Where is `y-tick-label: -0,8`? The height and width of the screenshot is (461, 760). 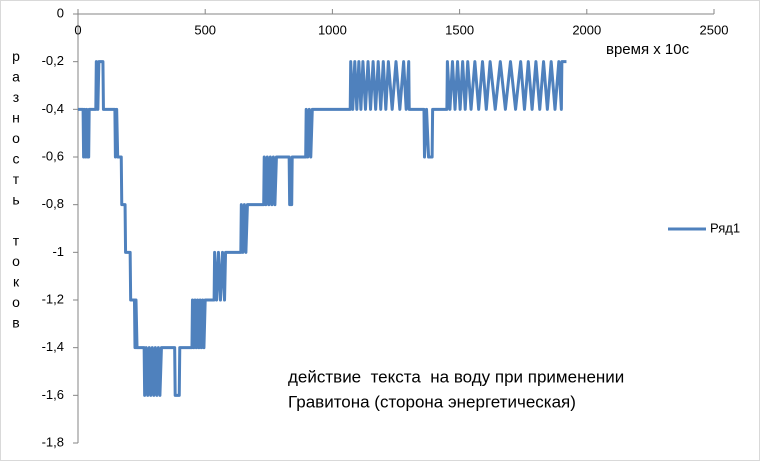 y-tick-label: -0,8 is located at coordinates (53, 203).